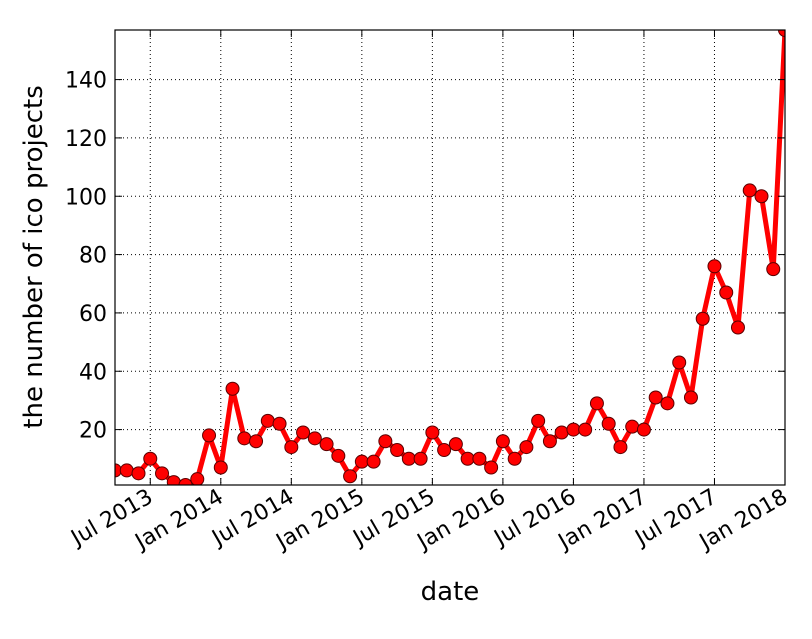  Describe the element at coordinates (93, 314) in the screenshot. I see `y-tick-label: 60` at that location.